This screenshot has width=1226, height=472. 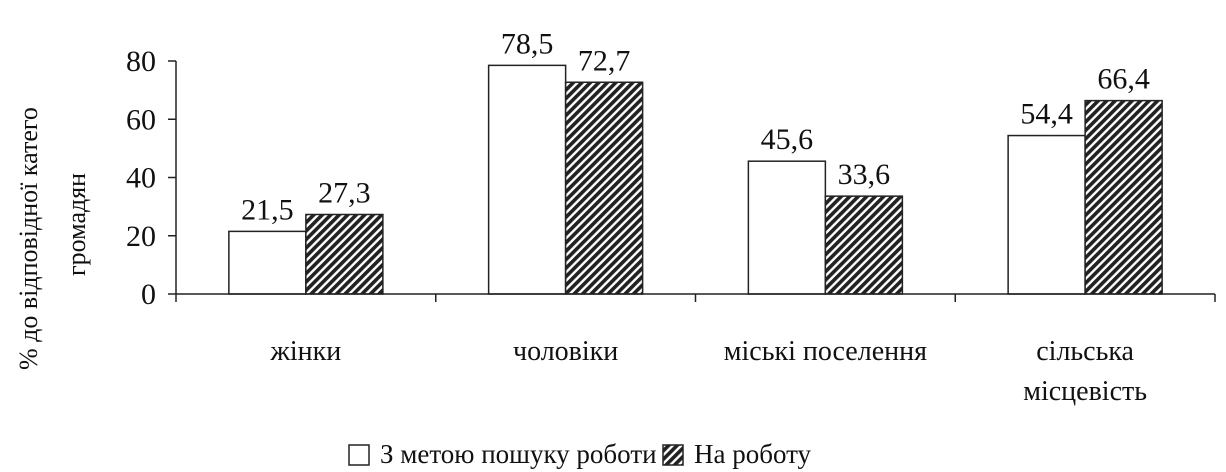 I want to click on legend: З метою пошуку роботи На роботу, so click(x=580, y=454).